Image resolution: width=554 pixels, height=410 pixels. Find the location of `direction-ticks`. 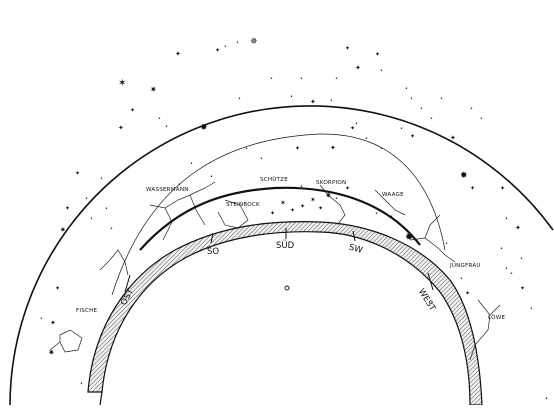

direction-ticks is located at coordinates (279, 260).